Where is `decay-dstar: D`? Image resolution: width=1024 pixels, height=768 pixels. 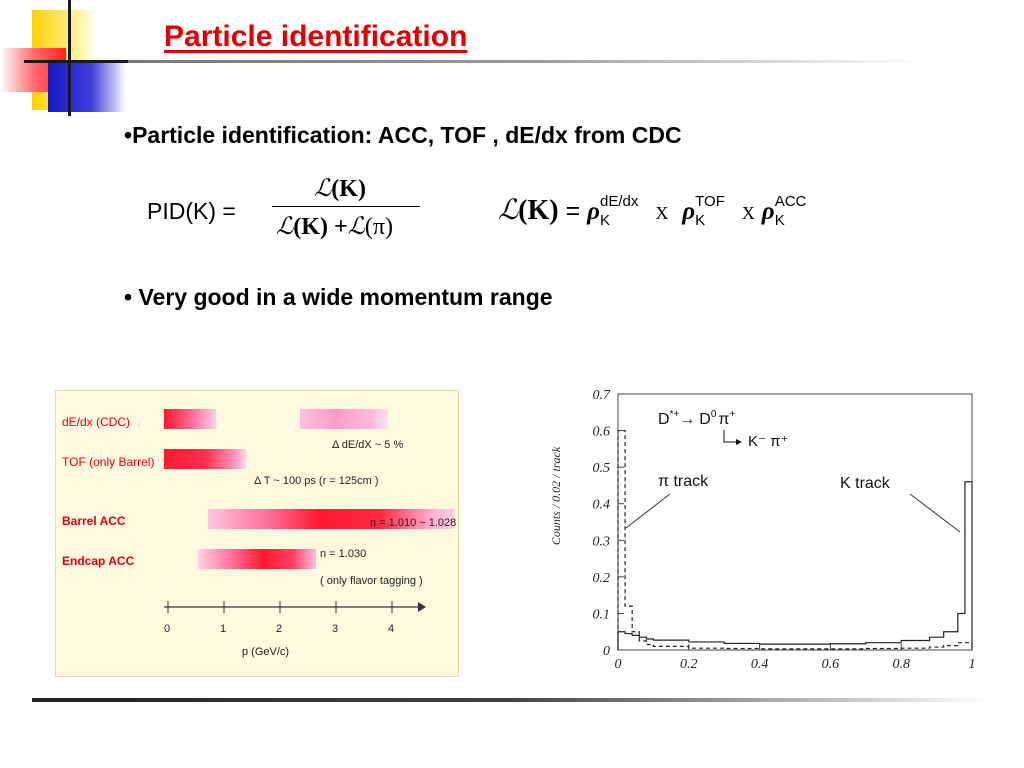 decay-dstar: D is located at coordinates (664, 419).